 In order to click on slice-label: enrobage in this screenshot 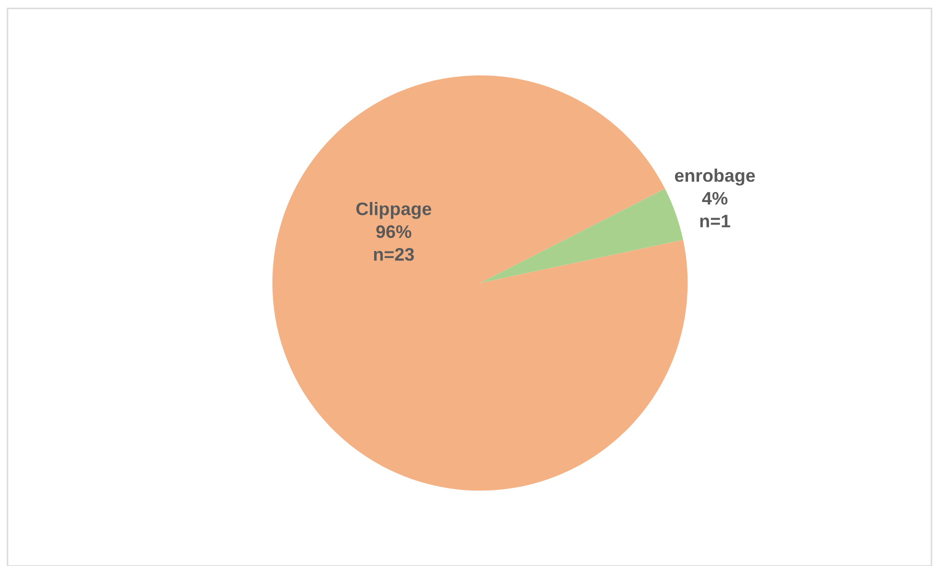, I will do `click(714, 177)`.